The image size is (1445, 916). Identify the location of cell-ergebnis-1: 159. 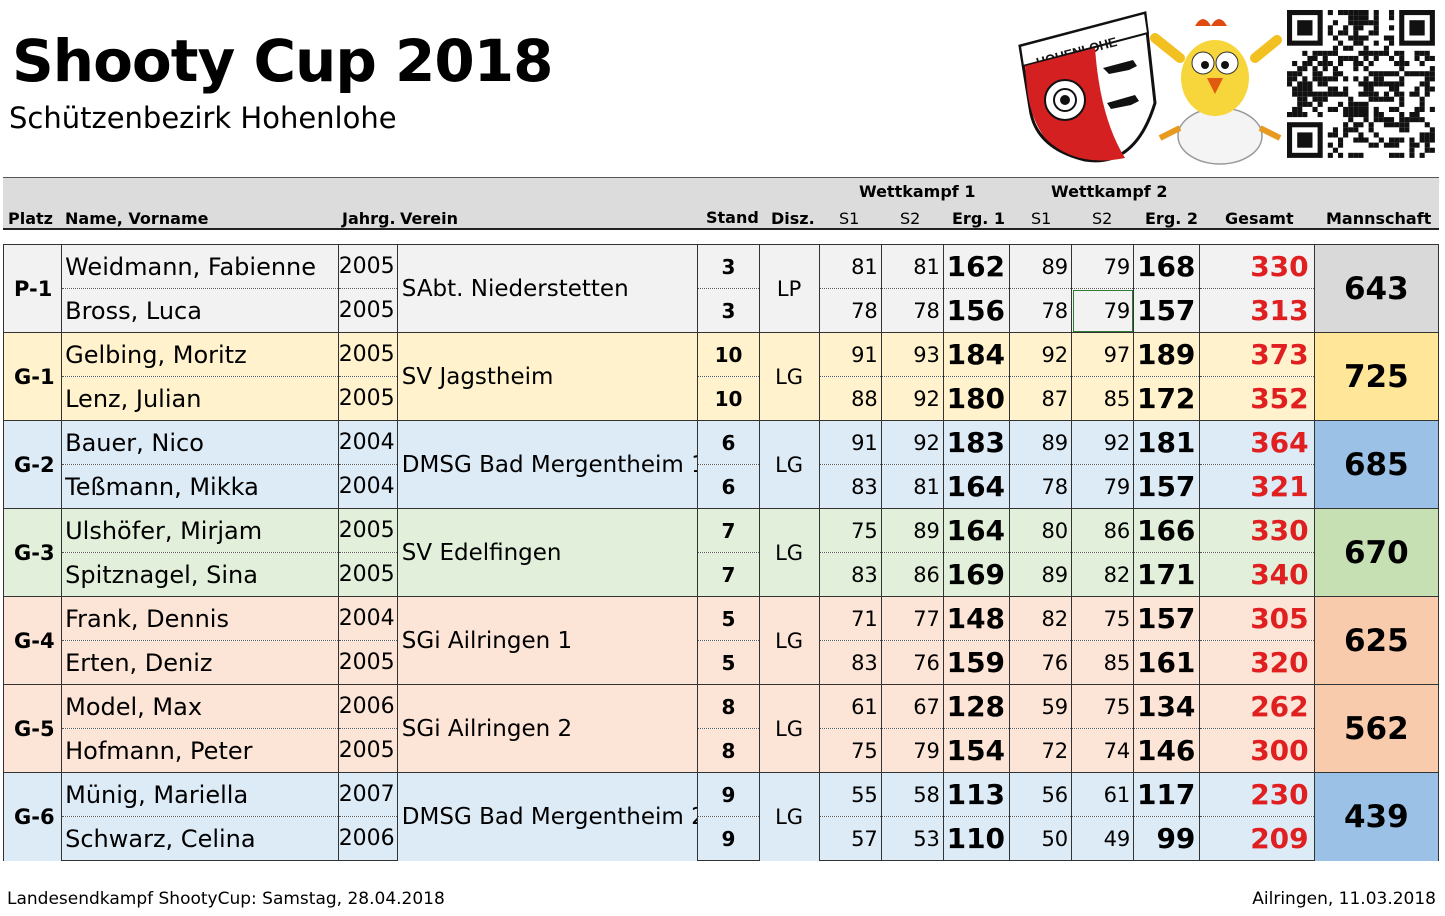
(976, 662).